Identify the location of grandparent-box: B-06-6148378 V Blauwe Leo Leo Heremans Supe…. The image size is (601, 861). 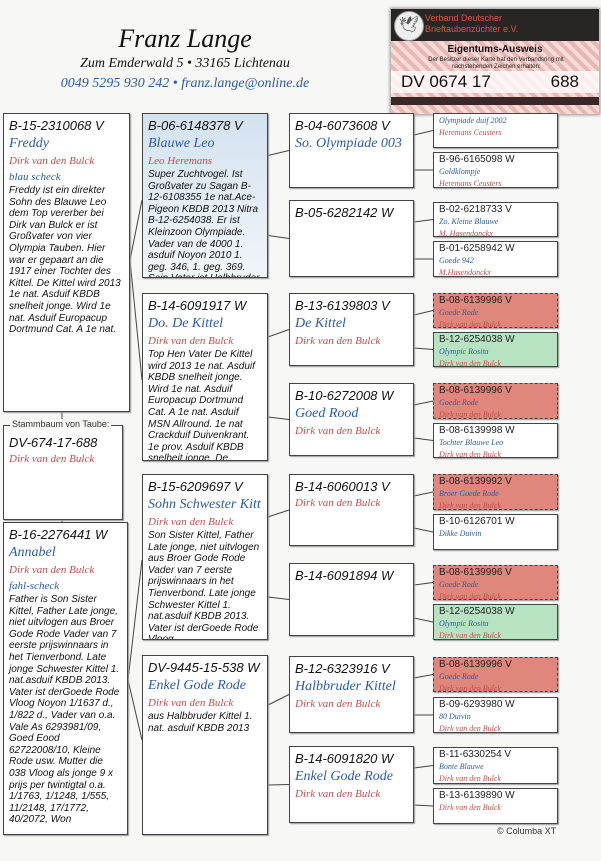
(205, 195).